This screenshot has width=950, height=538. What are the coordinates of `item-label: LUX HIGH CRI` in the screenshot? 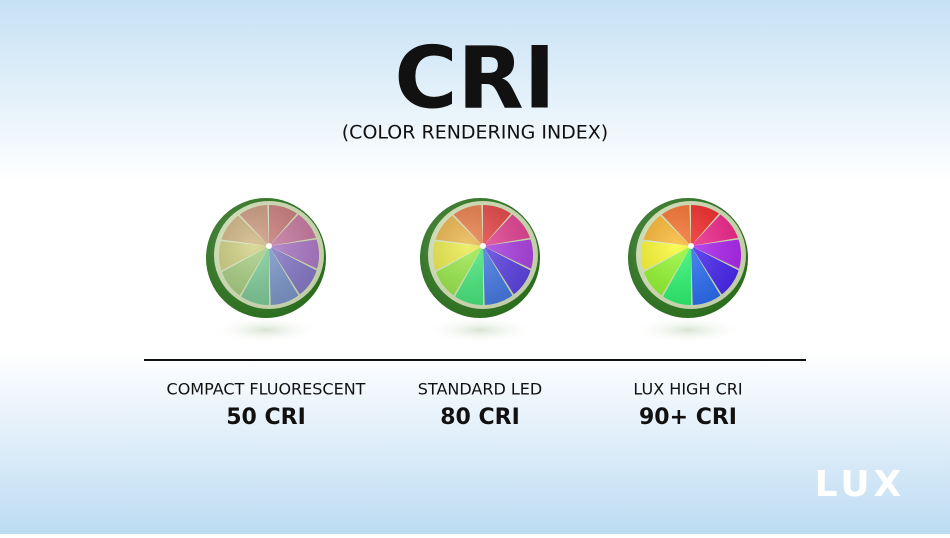 It's located at (687, 389).